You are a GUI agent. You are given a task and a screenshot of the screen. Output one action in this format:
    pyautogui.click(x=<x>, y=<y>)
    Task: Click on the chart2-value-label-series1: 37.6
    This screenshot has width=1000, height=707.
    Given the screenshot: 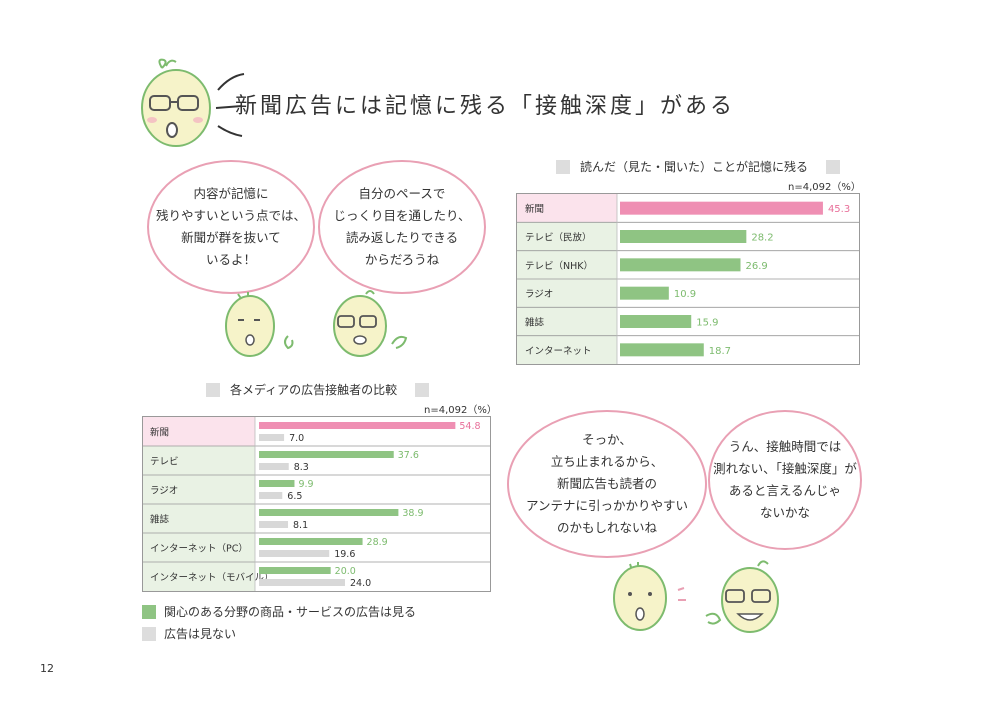 What is the action you would take?
    pyautogui.click(x=408, y=455)
    